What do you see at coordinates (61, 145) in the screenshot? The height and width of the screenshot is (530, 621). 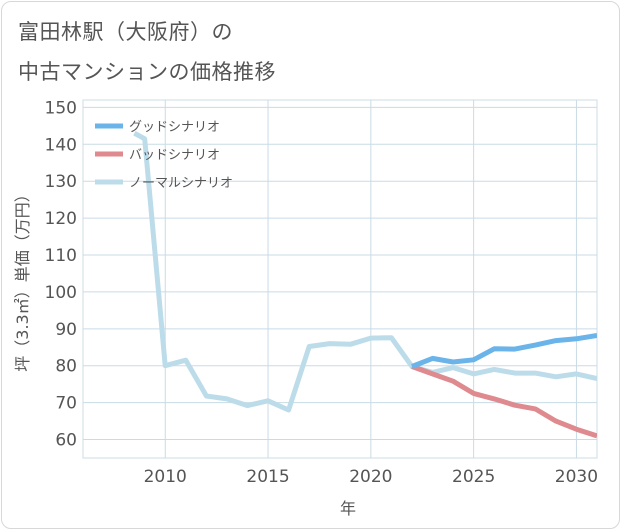 I see `y-tick-label: 140` at bounding box center [61, 145].